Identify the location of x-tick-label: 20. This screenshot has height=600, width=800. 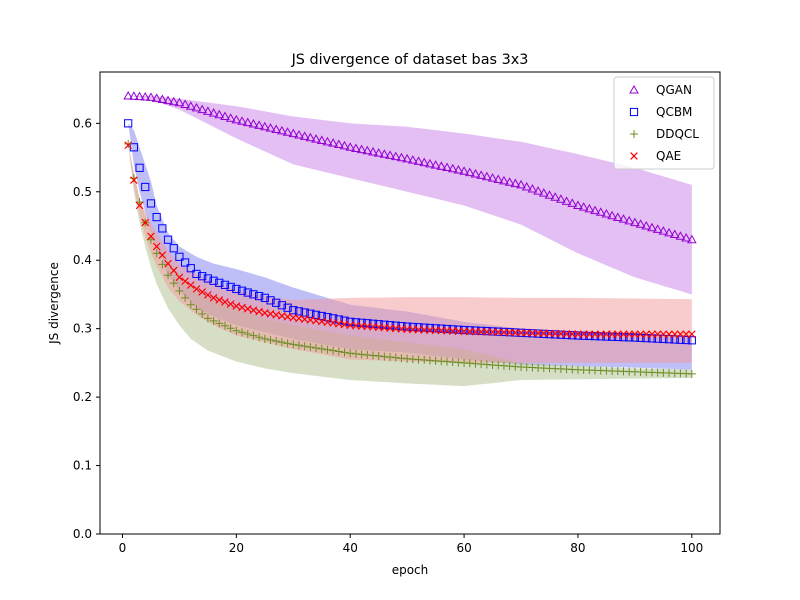
(236, 548).